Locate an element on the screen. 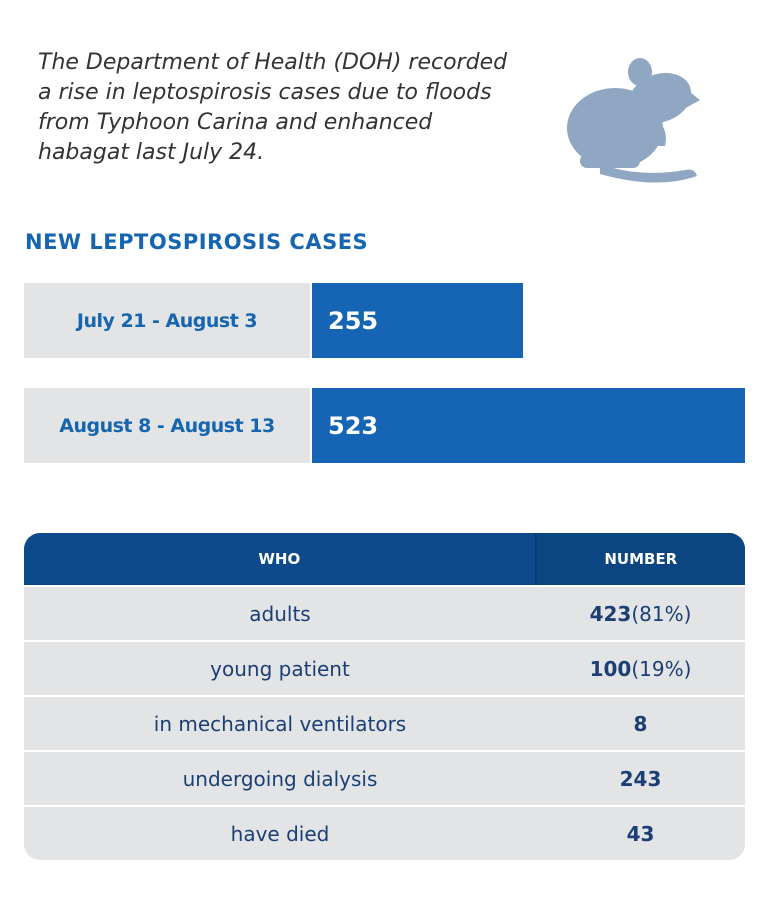  bar-row: August 8 - August 13 523 is located at coordinates (384, 425).